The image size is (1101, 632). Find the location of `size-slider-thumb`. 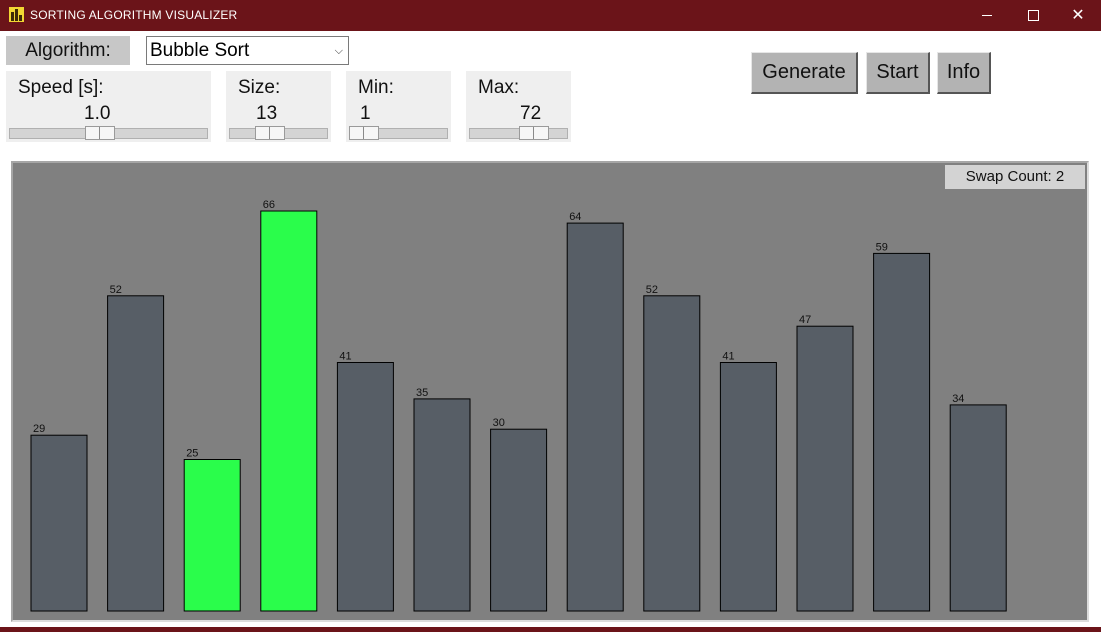

size-slider-thumb is located at coordinates (270, 133).